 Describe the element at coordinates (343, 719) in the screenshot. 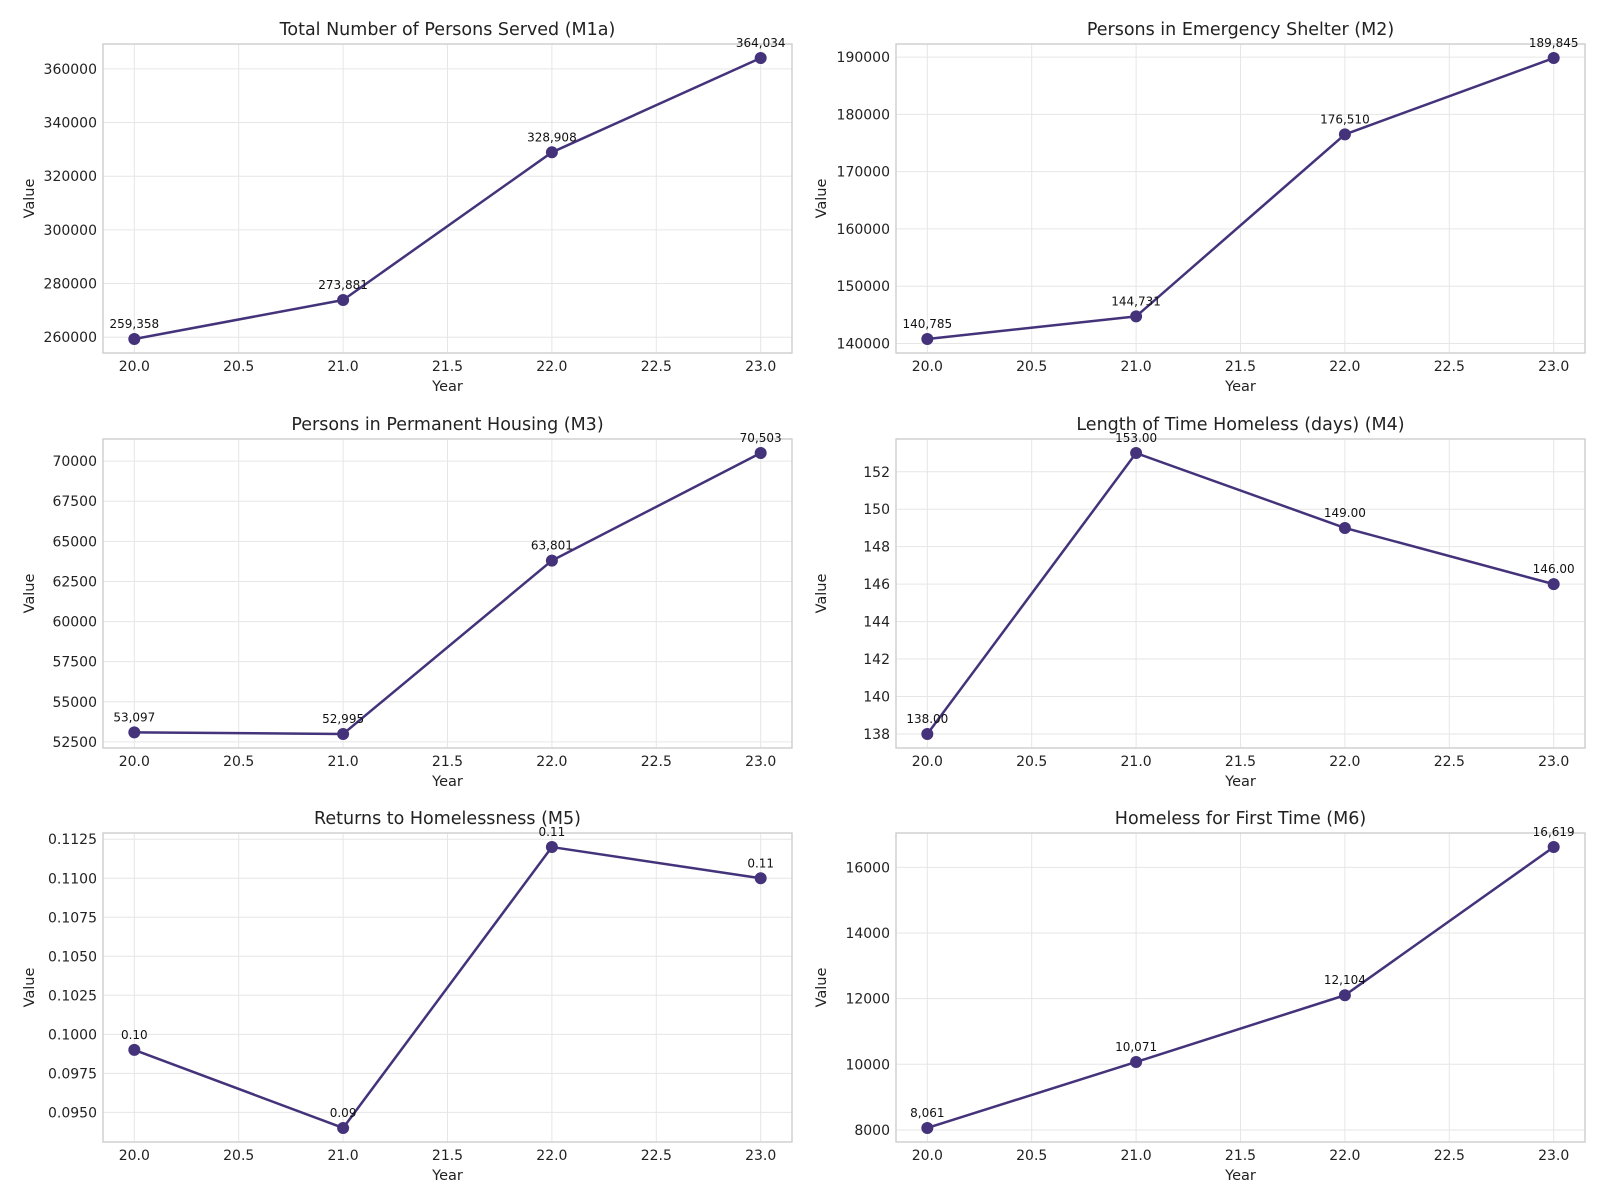

I see `data-label: 52,995` at that location.